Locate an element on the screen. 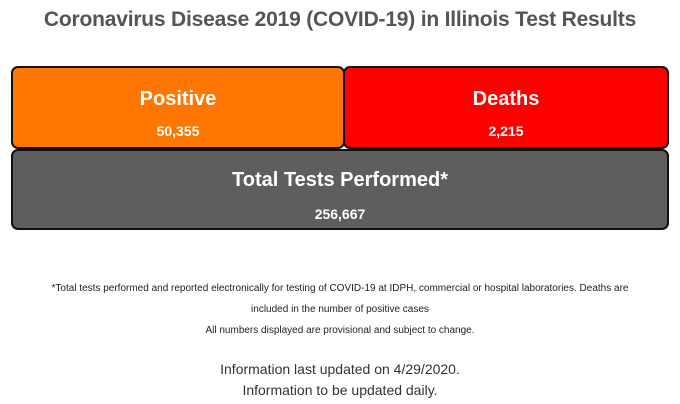 This screenshot has height=404, width=680. deaths-card: Deaths 2,215 is located at coordinates (506, 107).